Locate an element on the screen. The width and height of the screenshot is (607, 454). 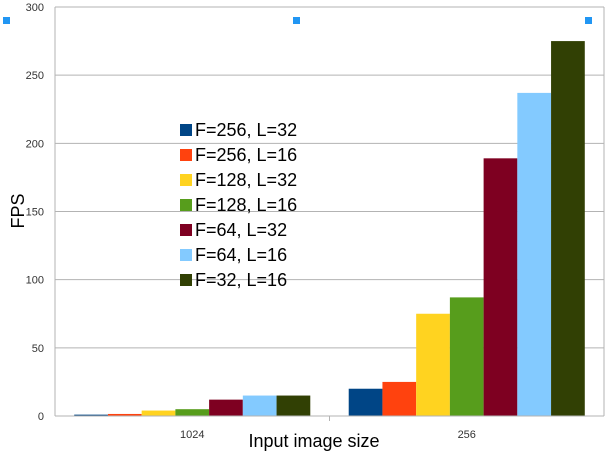
bar-1024-F=64, L=32 is located at coordinates (226, 407).